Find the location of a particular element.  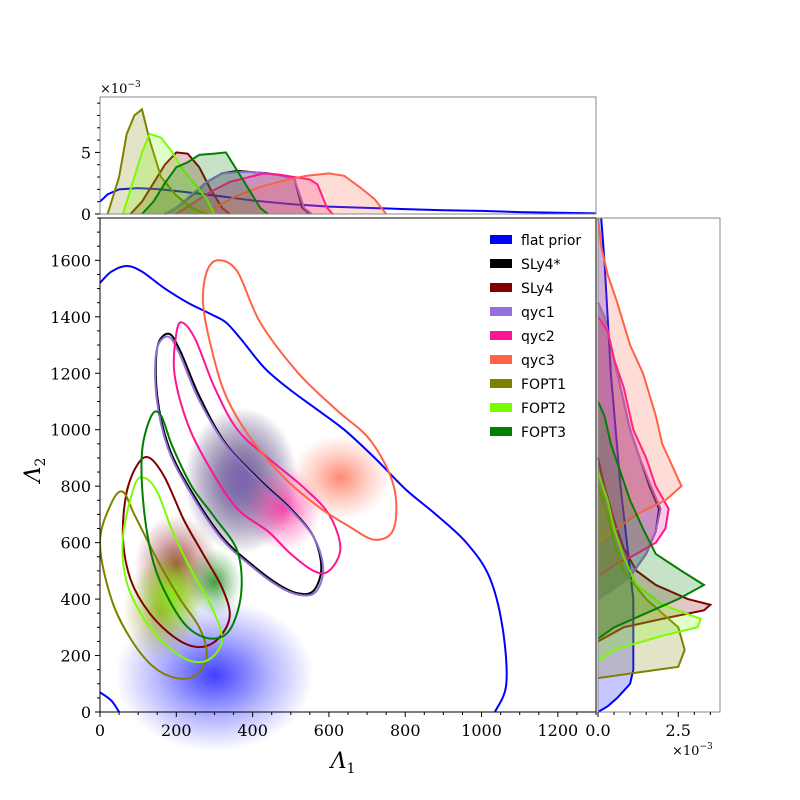

top-line-fopt3 is located at coordinates (205, 183).